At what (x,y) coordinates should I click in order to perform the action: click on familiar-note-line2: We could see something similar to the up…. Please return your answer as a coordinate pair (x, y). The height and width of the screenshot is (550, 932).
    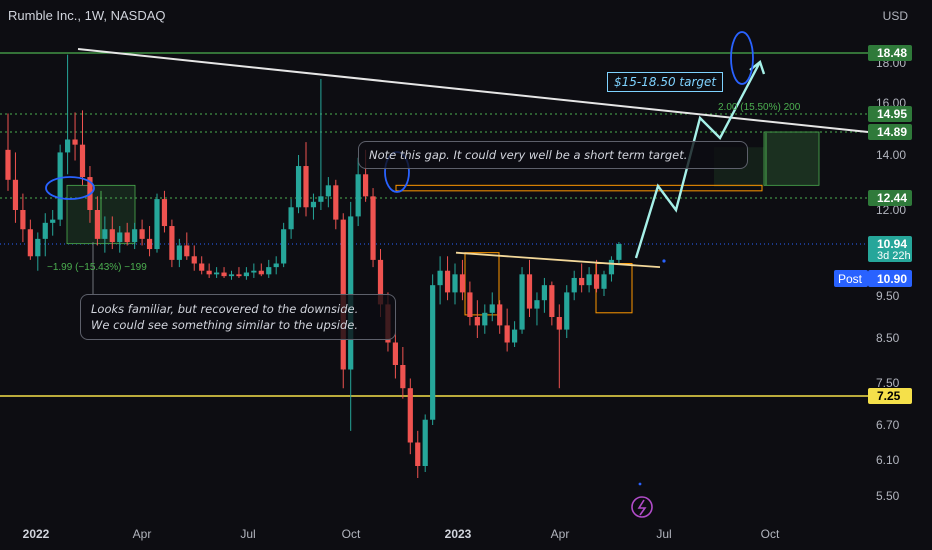
    Looking at the image, I should click on (224, 325).